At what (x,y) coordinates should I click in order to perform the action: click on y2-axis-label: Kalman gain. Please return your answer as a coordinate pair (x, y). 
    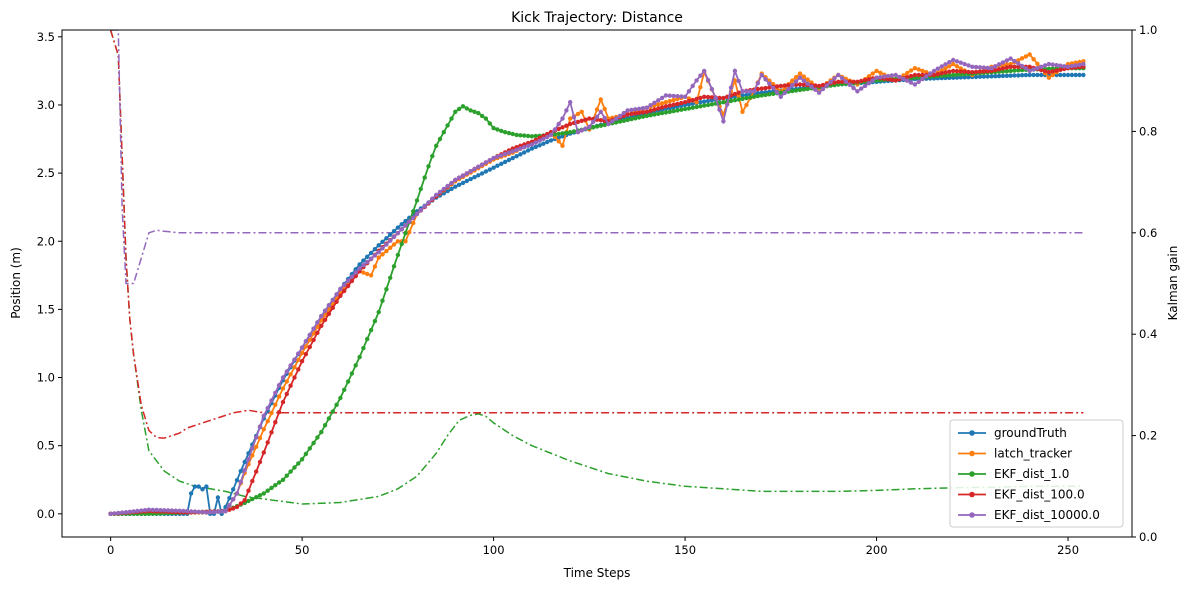
    Looking at the image, I should click on (1173, 283).